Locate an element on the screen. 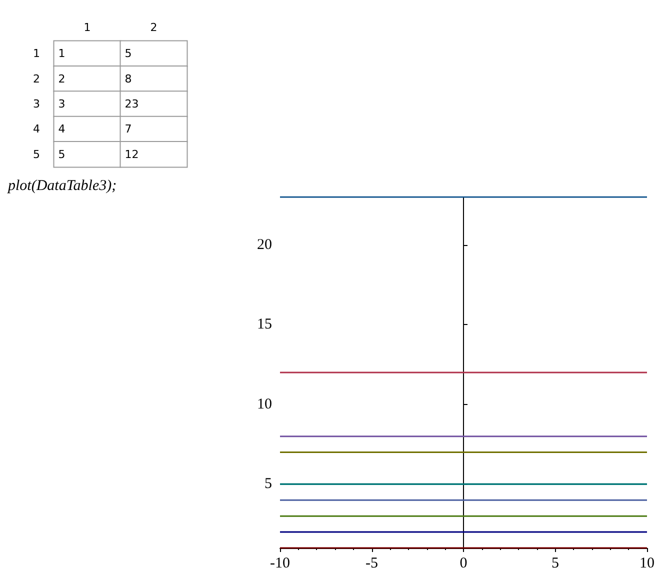 The width and height of the screenshot is (668, 580). y-tick-label: 4 is located at coordinates (36, 129).